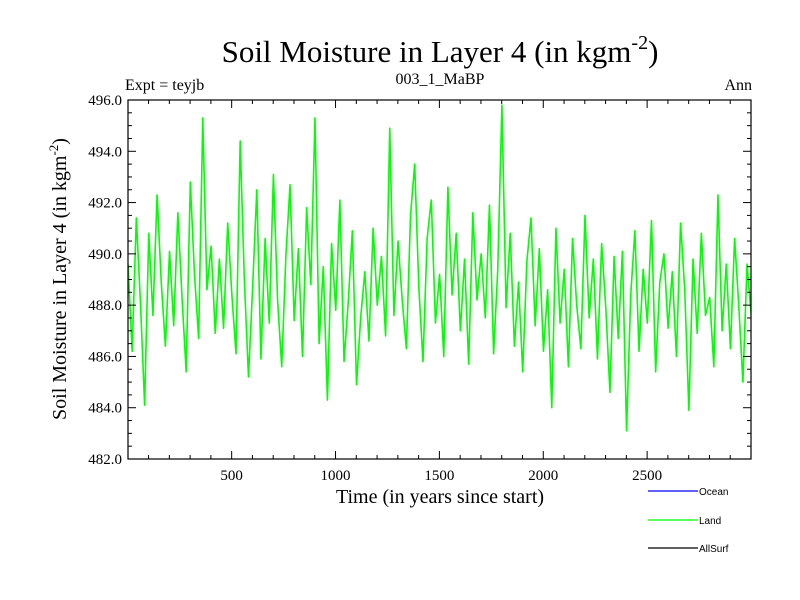  I want to click on y-tick-label: 486.0, so click(105, 357).